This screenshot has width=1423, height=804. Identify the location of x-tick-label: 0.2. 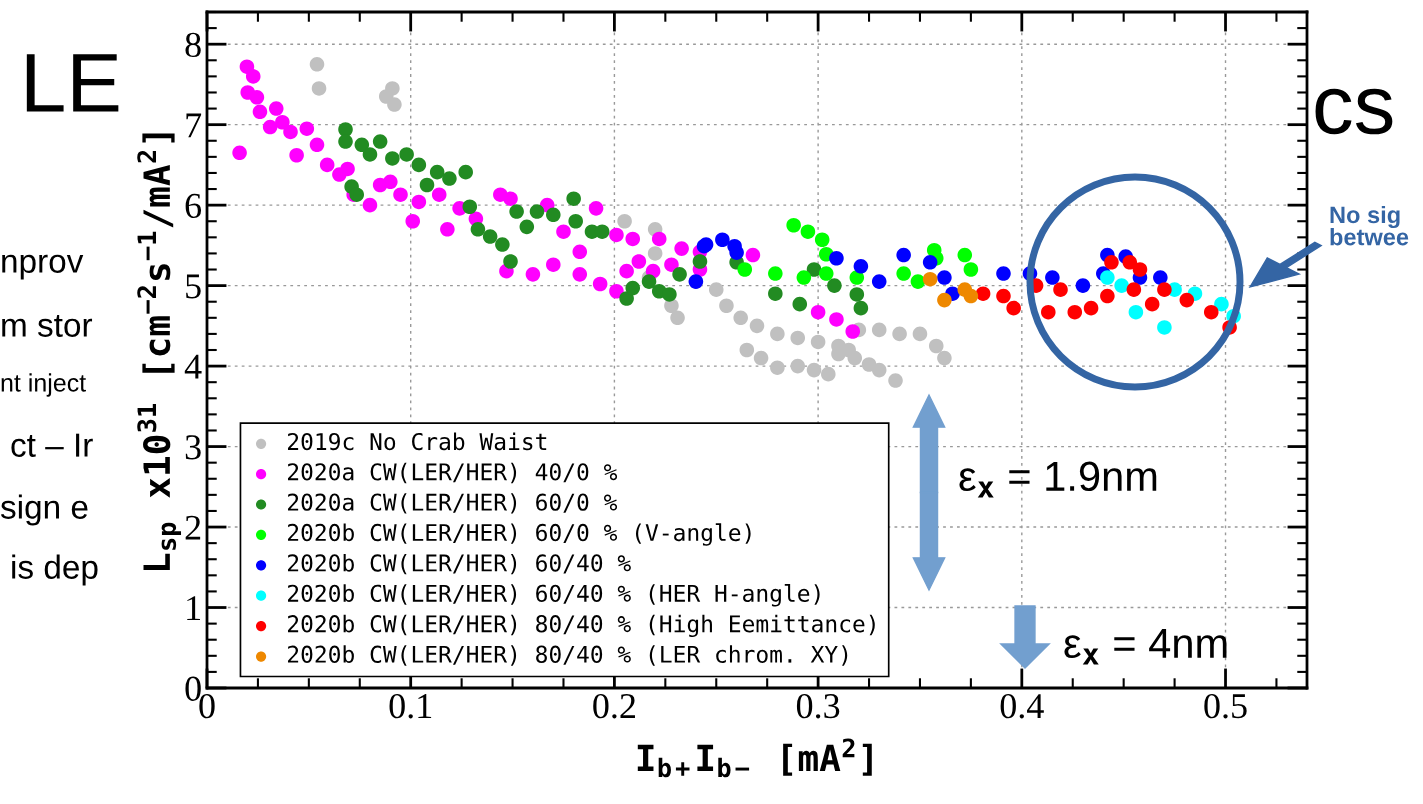
(614, 706).